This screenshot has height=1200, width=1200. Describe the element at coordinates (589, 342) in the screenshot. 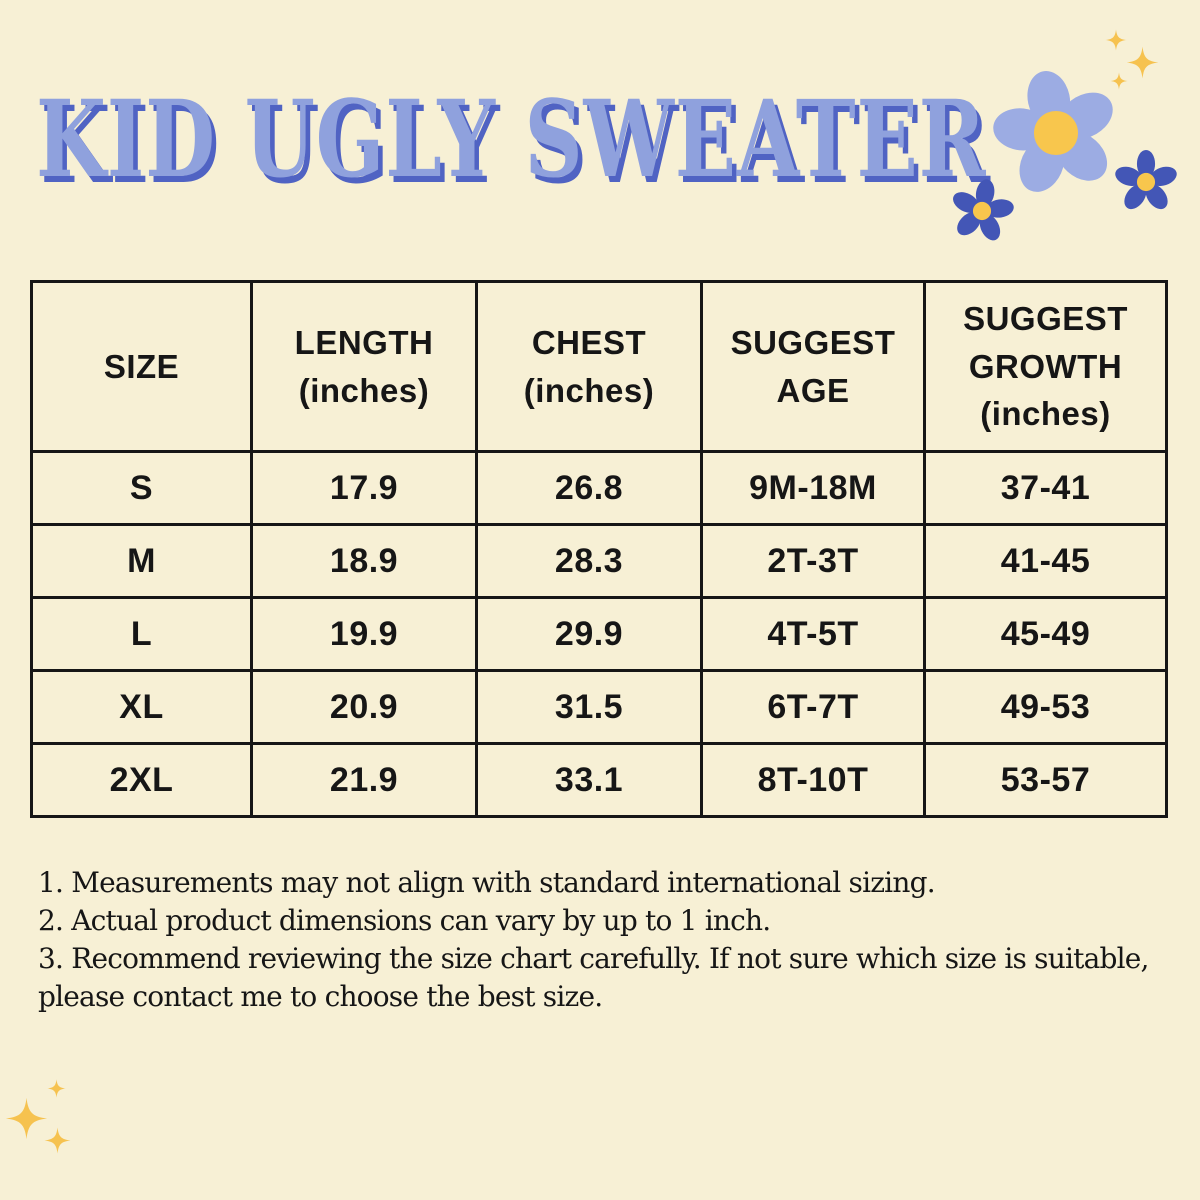

I see `header-line: CHEST` at that location.